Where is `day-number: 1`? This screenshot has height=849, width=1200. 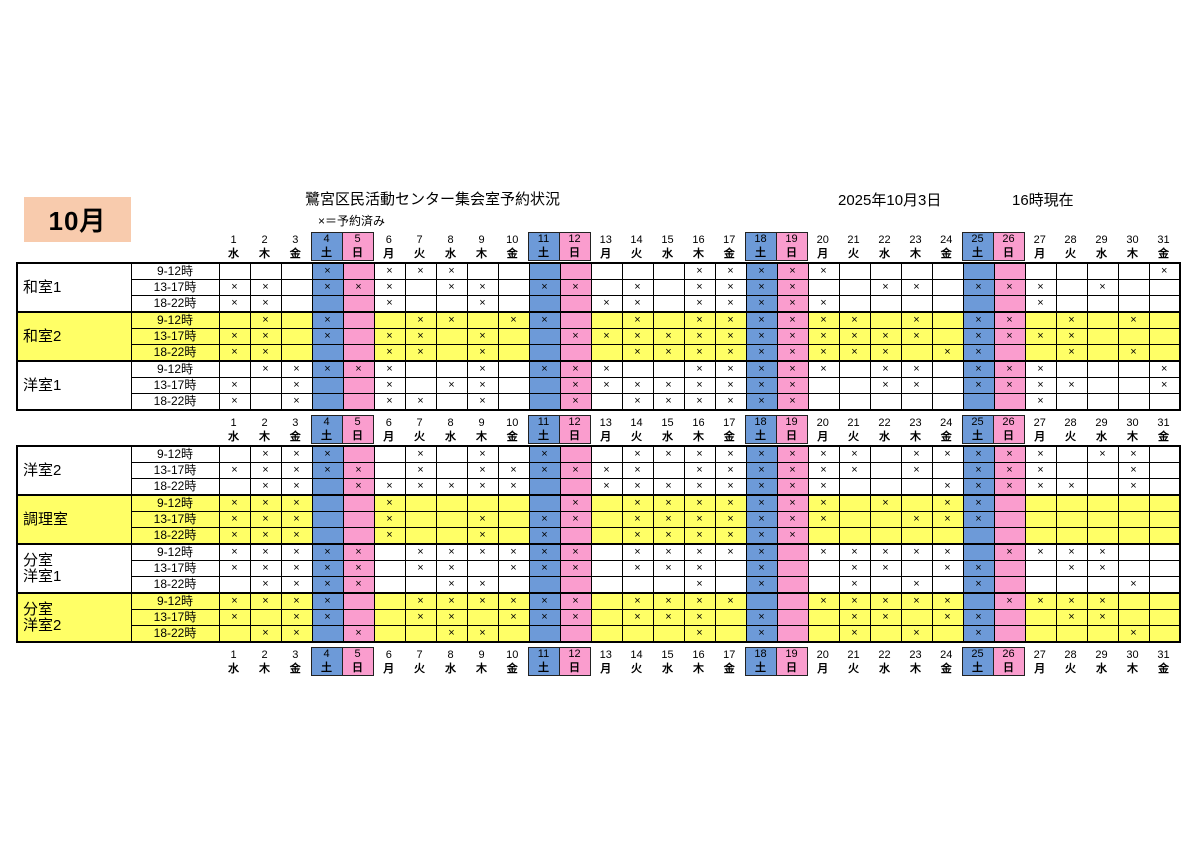
day-number: 1 is located at coordinates (233, 422).